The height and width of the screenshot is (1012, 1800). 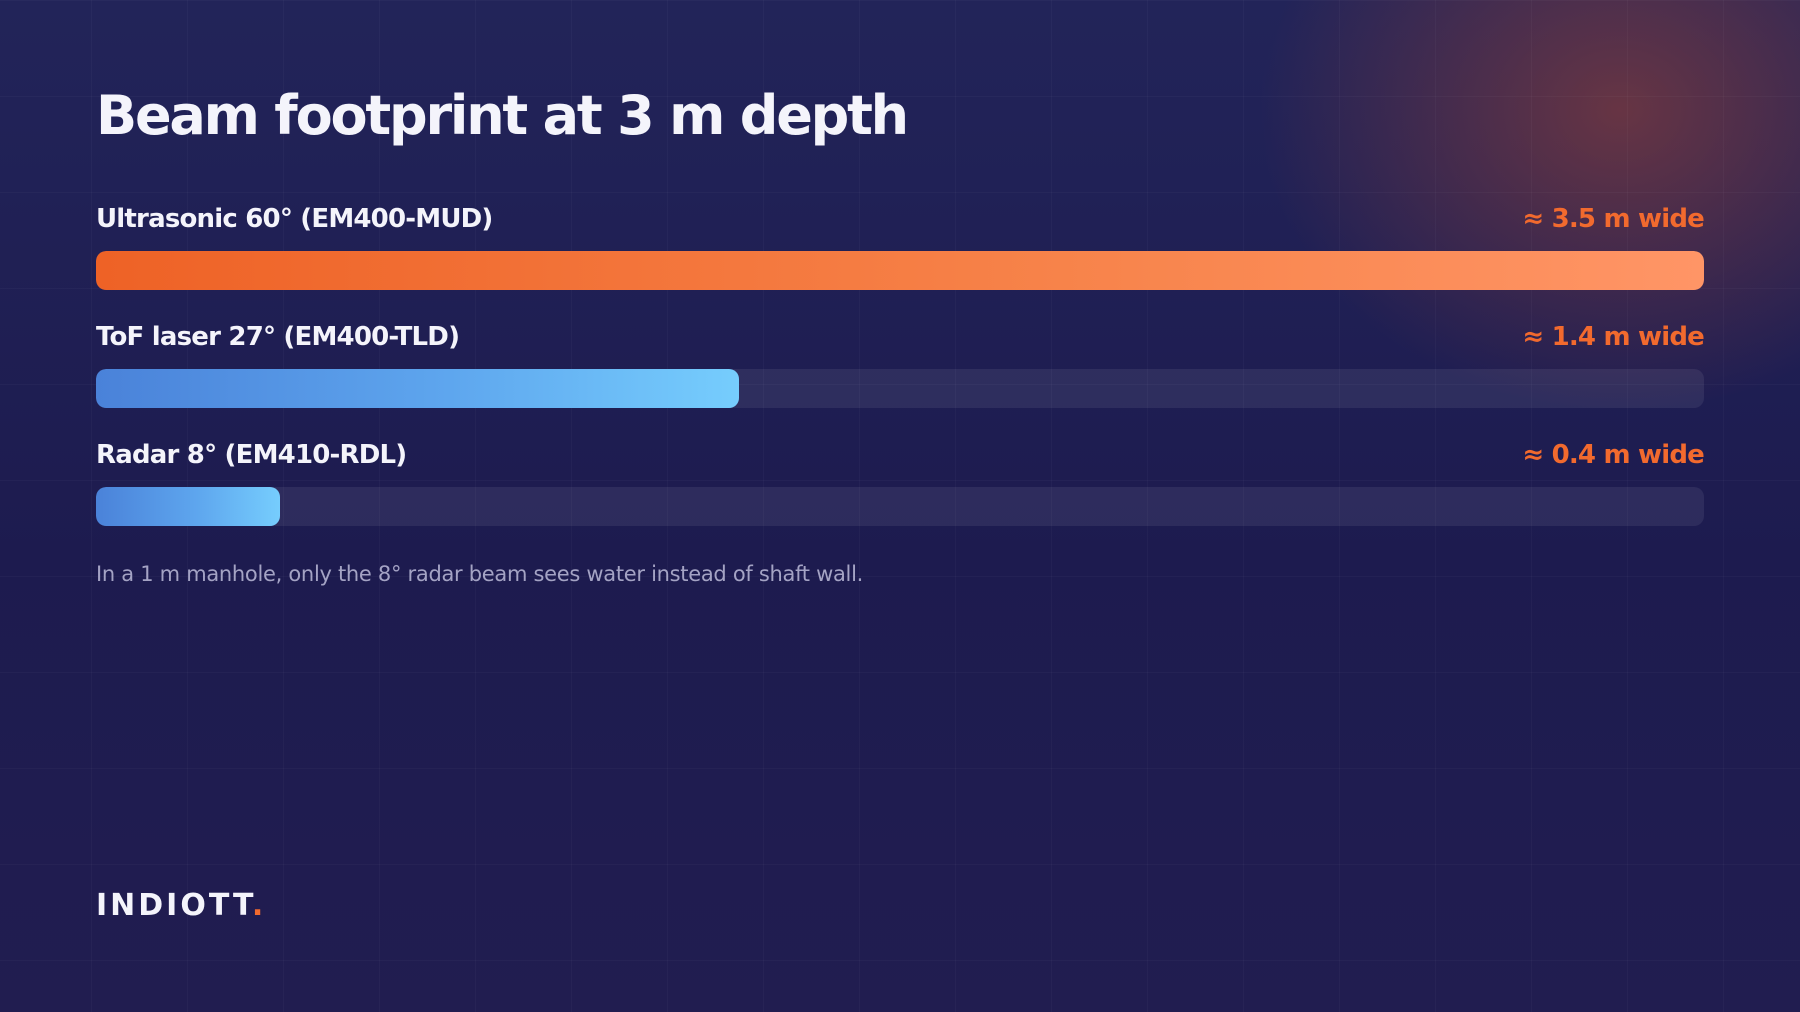 What do you see at coordinates (1613, 219) in the screenshot?
I see `bar-value-label: ≈ 3.5 m wide` at bounding box center [1613, 219].